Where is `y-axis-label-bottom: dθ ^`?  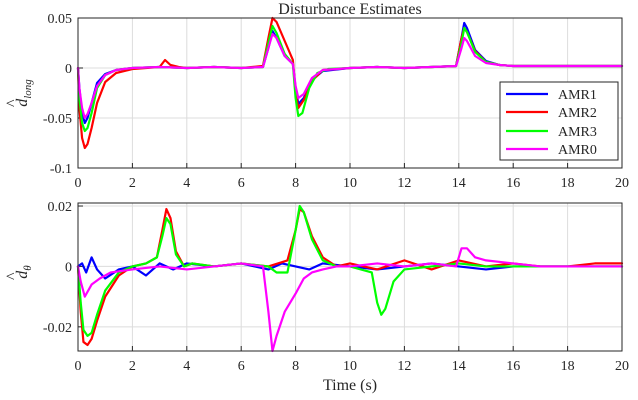
y-axis-label-bottom: dθ ^ is located at coordinates (19, 272).